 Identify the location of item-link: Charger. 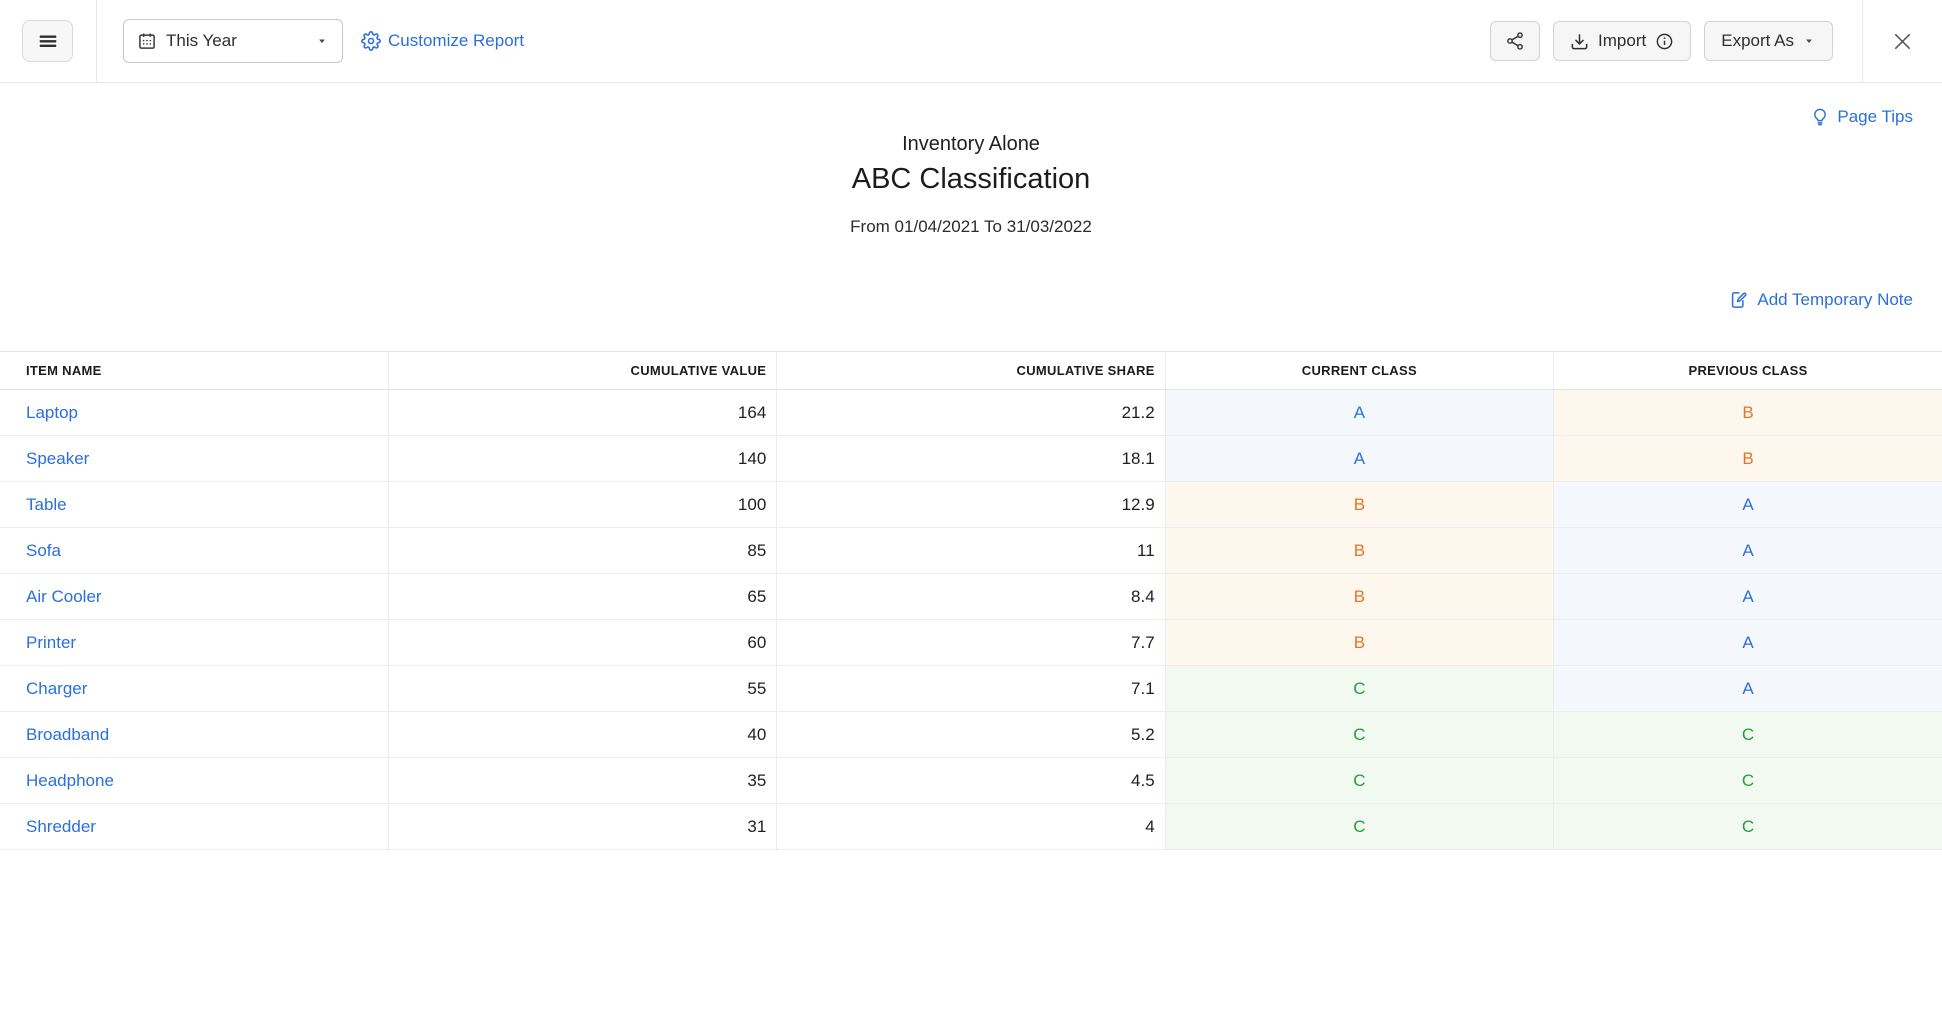
(57, 688).